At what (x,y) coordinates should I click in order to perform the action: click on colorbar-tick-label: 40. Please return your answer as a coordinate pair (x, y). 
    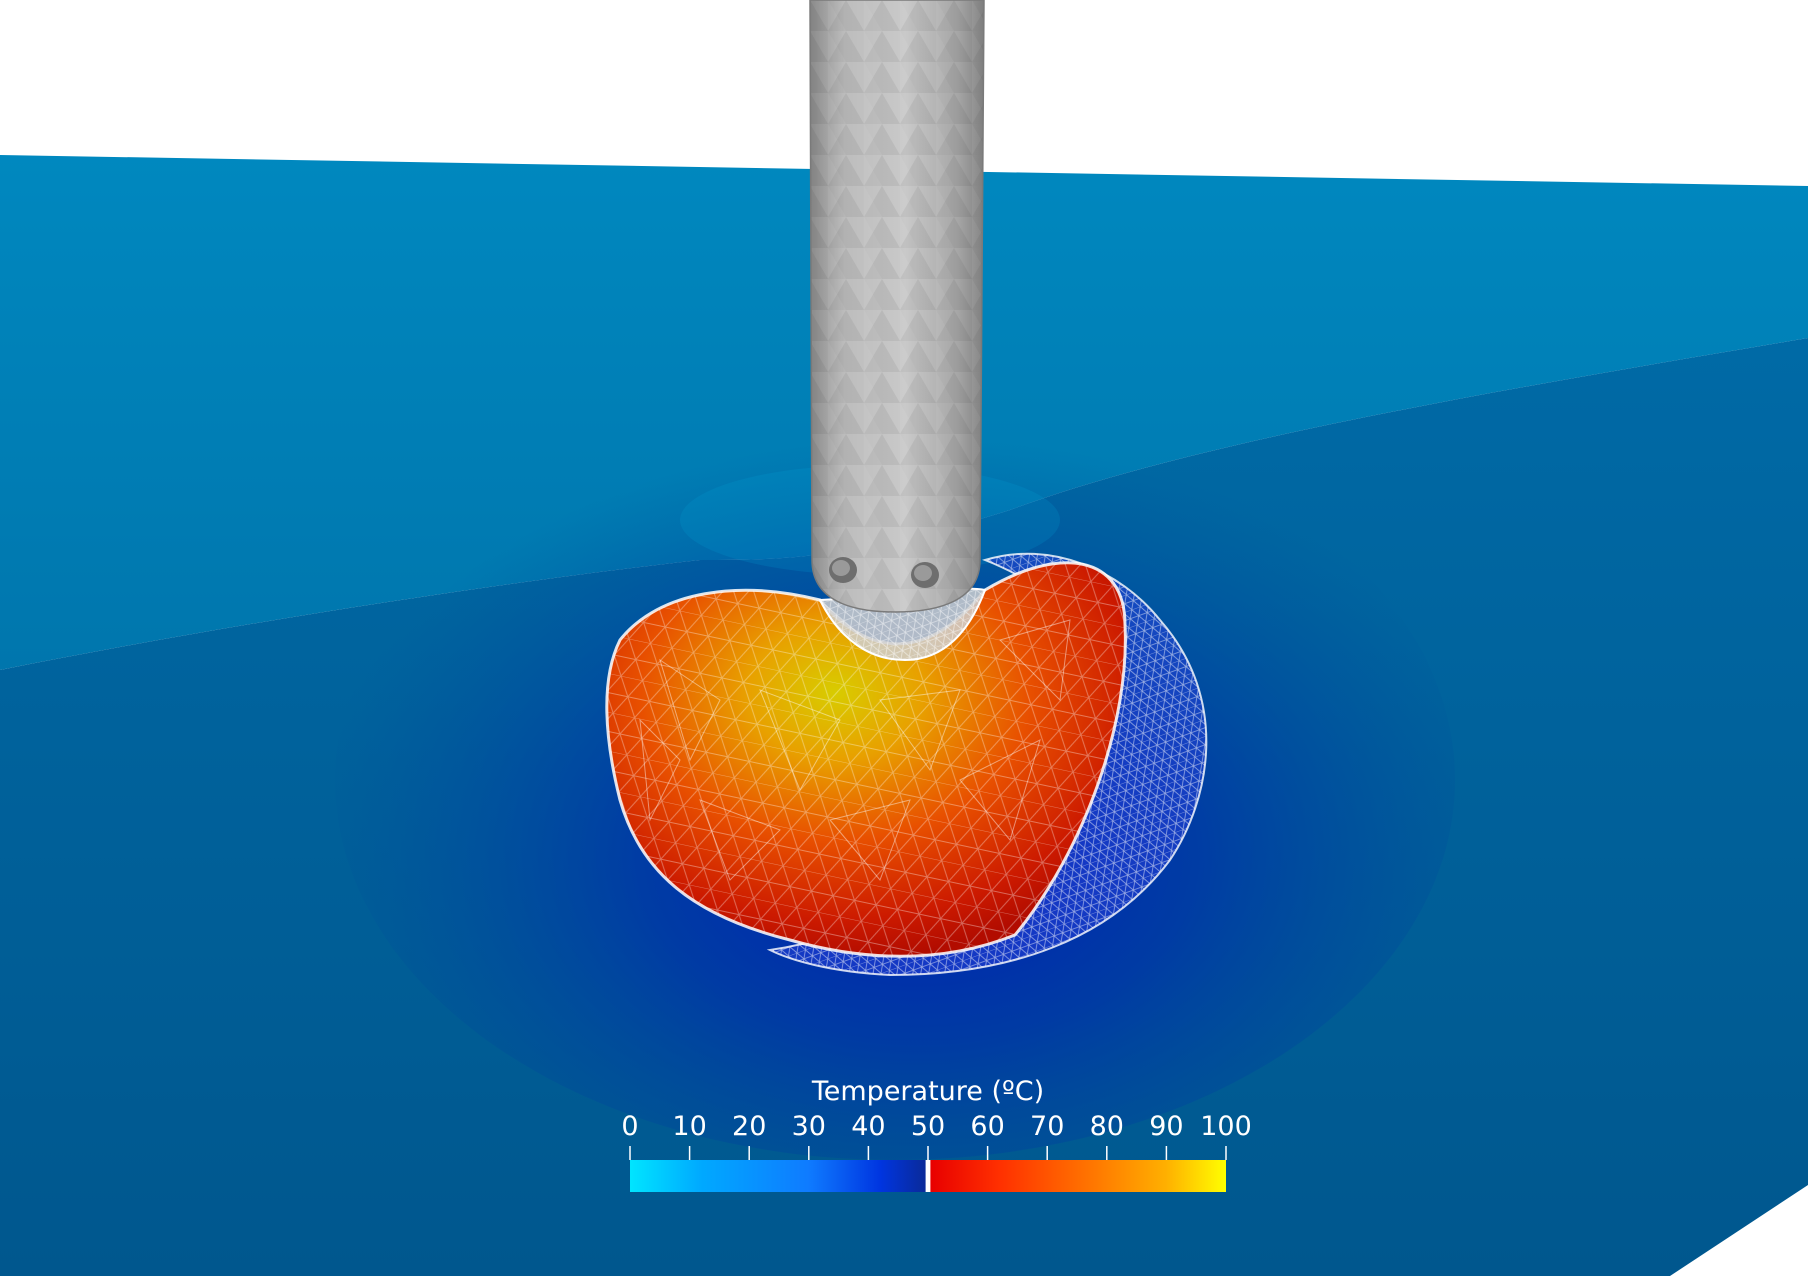
    Looking at the image, I should click on (868, 1126).